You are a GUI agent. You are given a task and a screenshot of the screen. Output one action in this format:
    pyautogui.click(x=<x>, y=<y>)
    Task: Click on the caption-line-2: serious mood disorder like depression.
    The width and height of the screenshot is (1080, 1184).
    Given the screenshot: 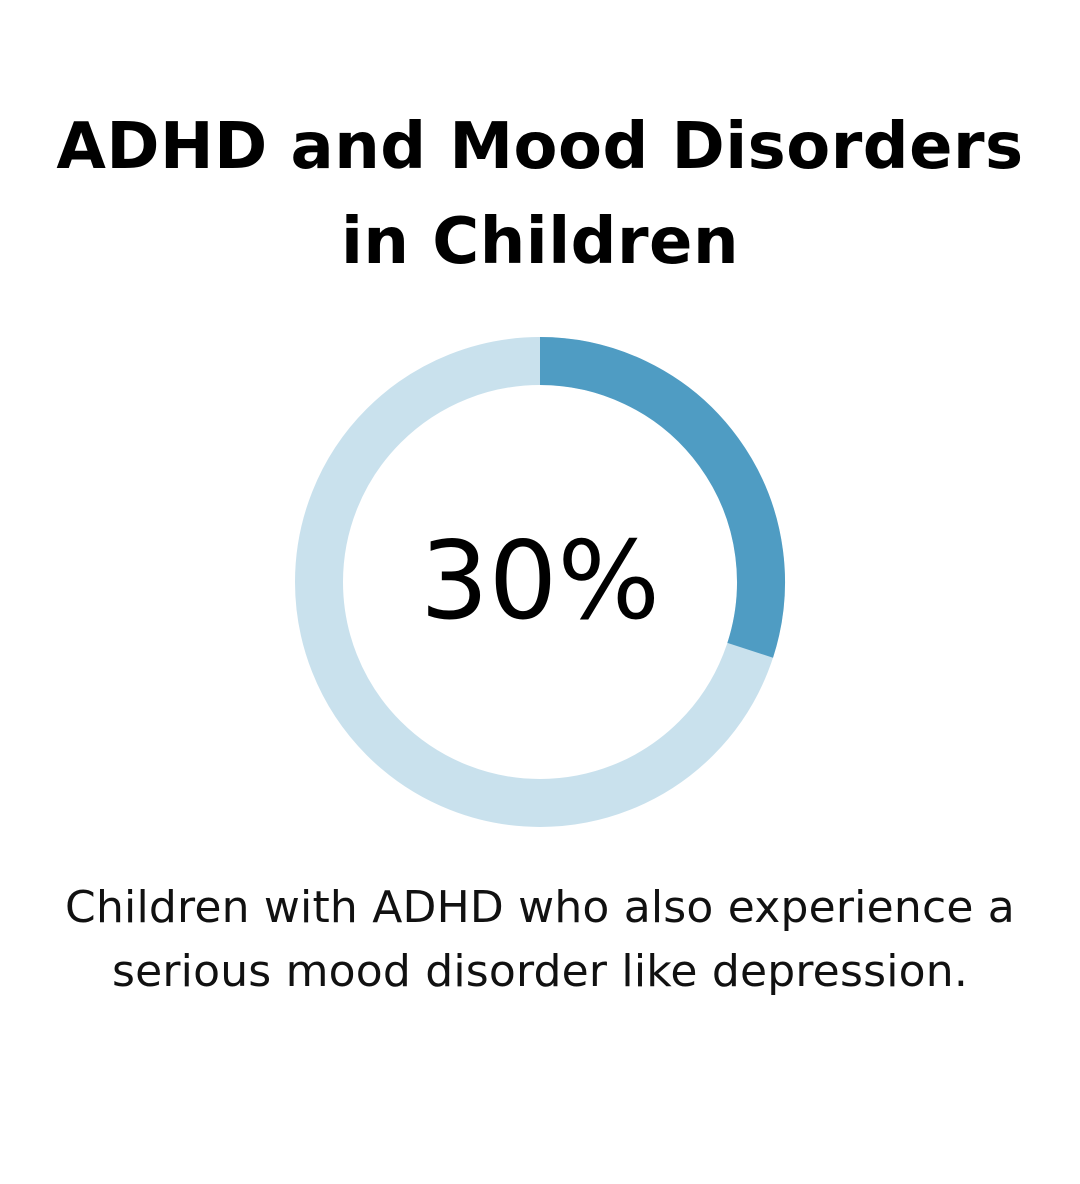 What is the action you would take?
    pyautogui.click(x=540, y=971)
    